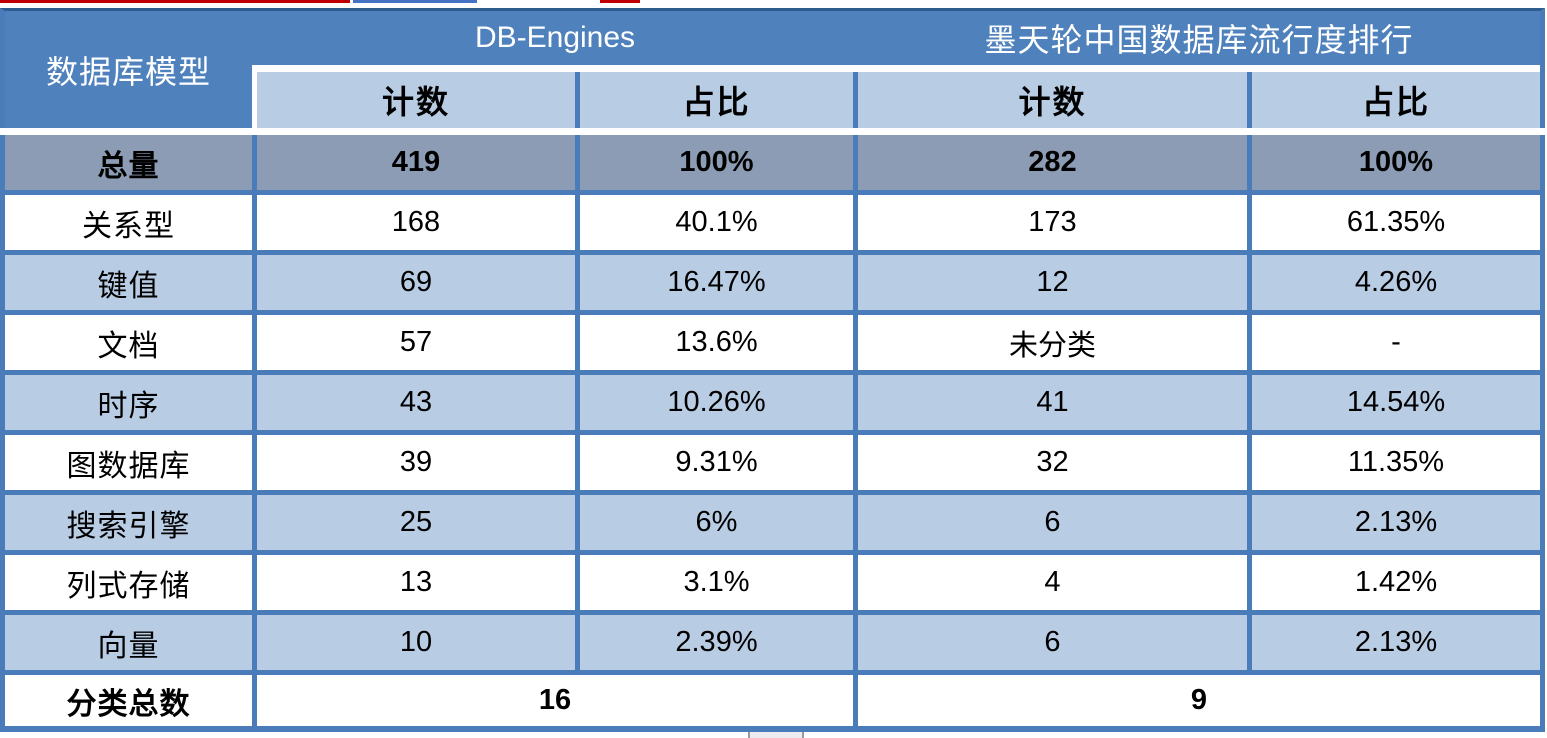 This screenshot has width=1547, height=738. What do you see at coordinates (418, 402) in the screenshot?
I see `cell-de-count: 43` at bounding box center [418, 402].